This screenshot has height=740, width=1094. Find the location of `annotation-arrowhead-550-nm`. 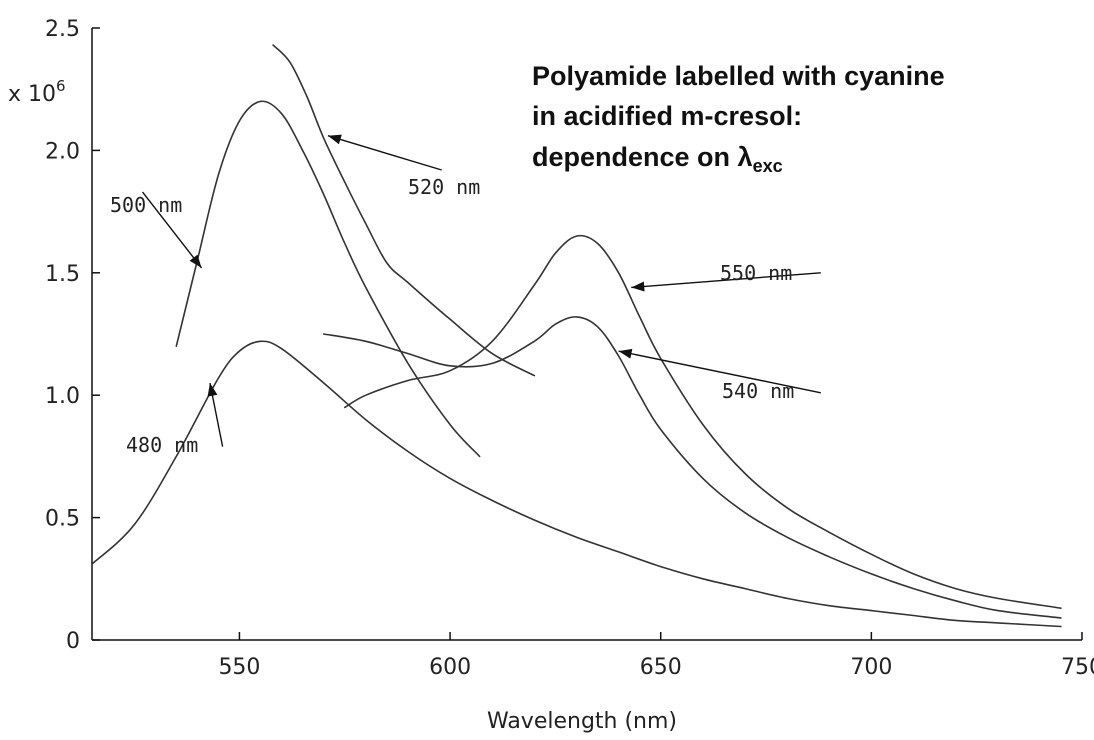

annotation-arrowhead-550-nm is located at coordinates (638, 286).